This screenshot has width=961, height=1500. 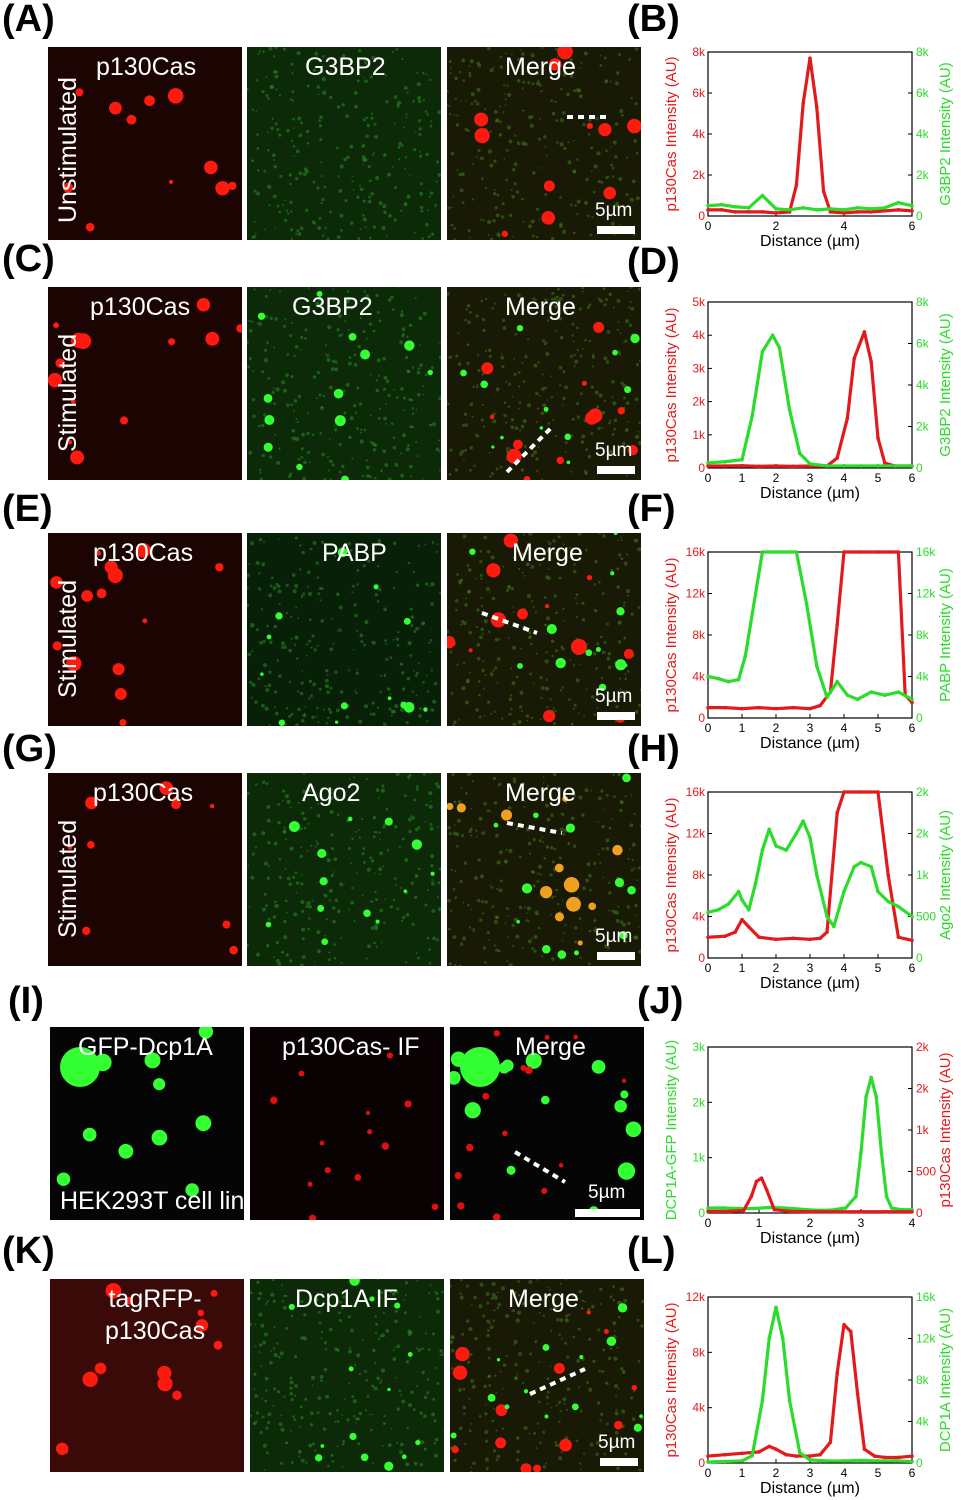 I want to click on panel-letter-f: (F), so click(x=651, y=509).